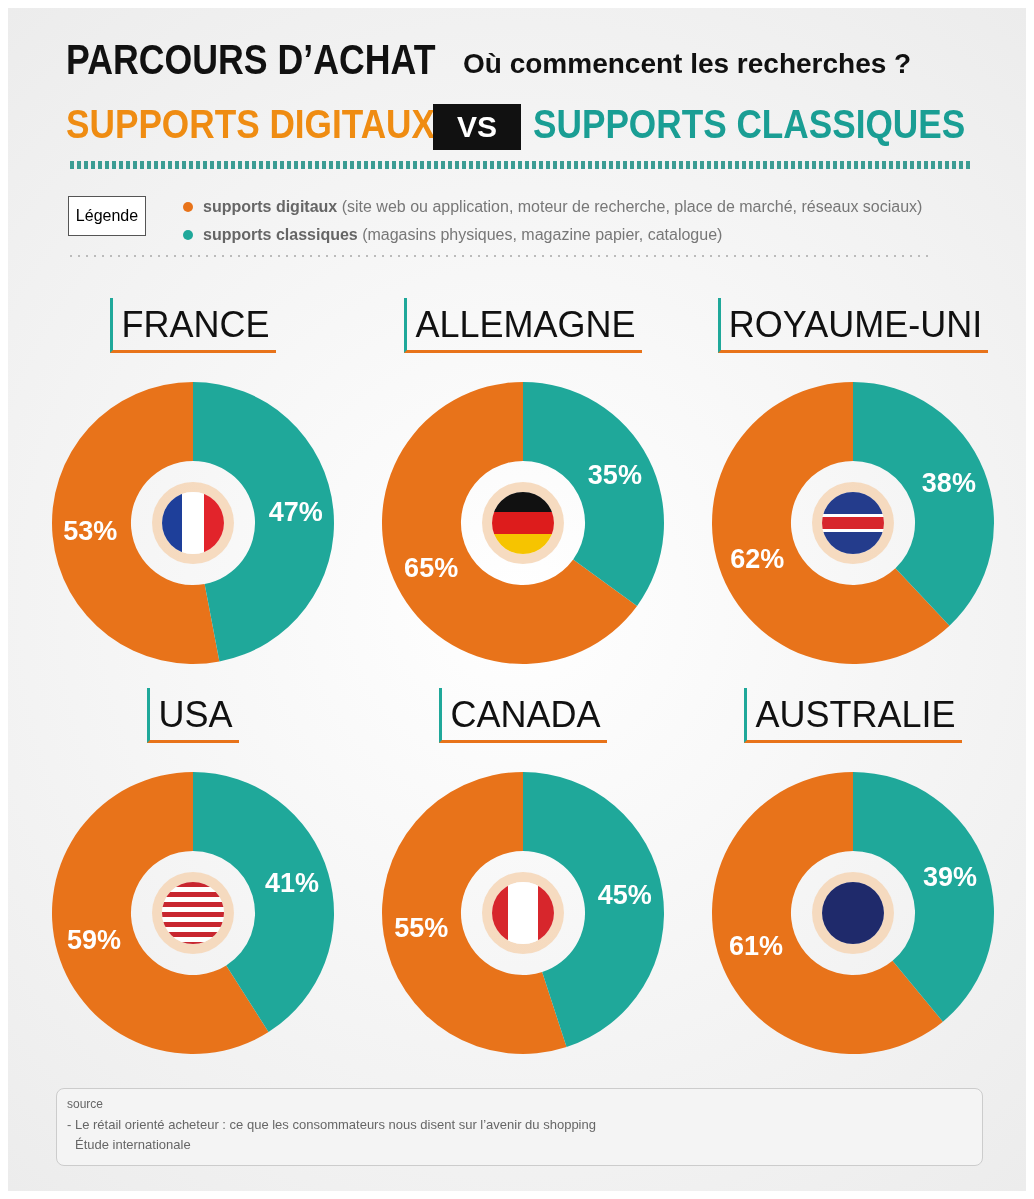 The image size is (1034, 1199). What do you see at coordinates (193, 715) in the screenshot?
I see `chart-title: USA` at bounding box center [193, 715].